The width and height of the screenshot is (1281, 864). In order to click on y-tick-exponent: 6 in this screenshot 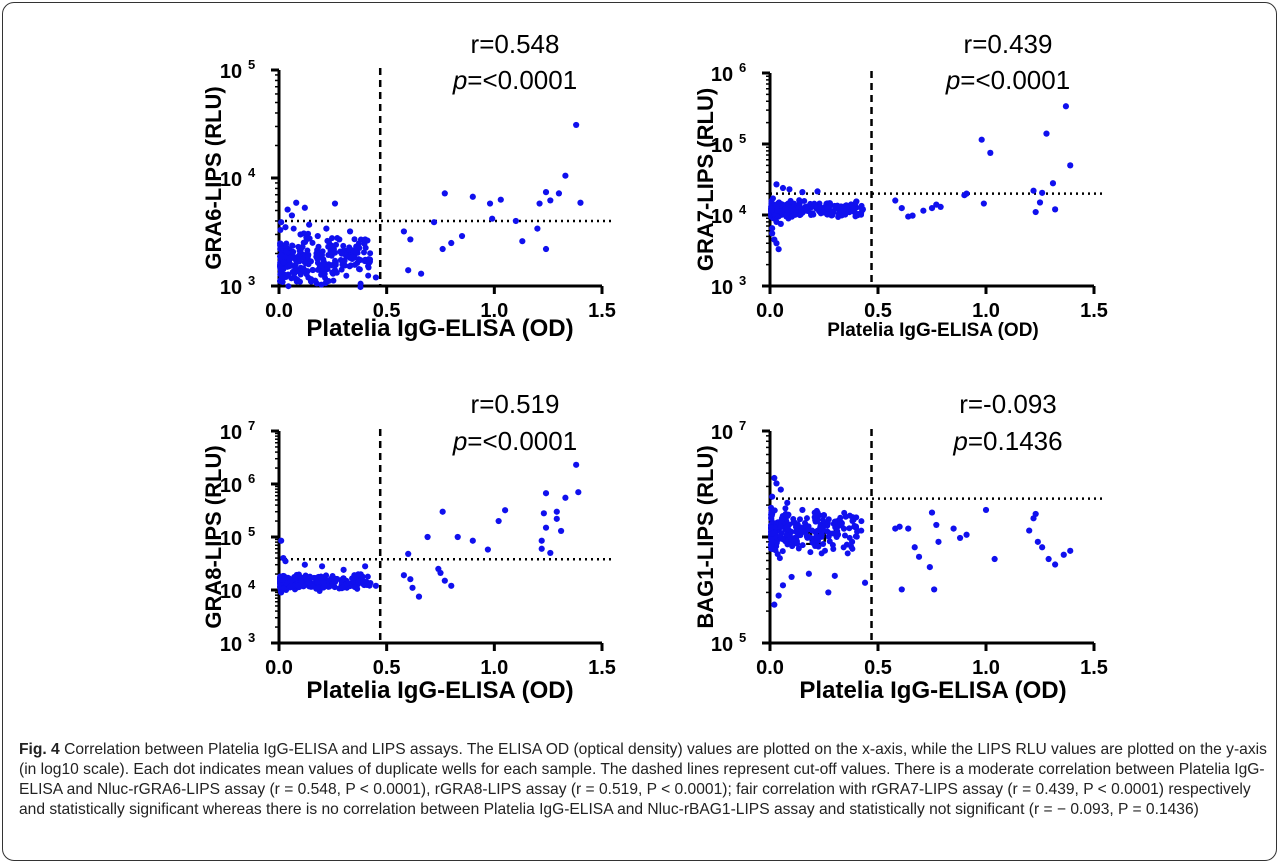, I will do `click(742, 67)`.